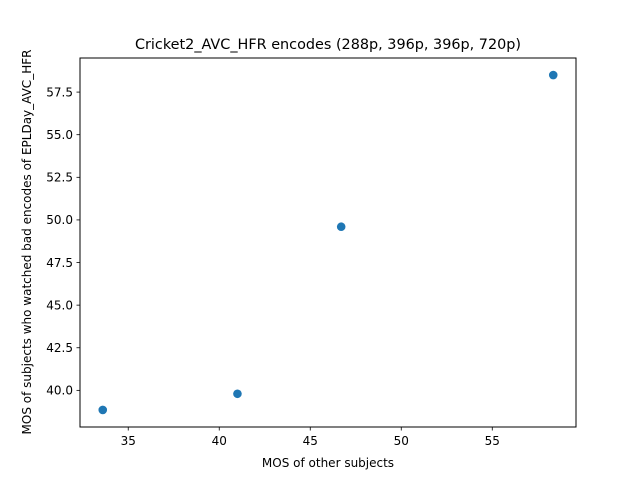  What do you see at coordinates (219, 441) in the screenshot?
I see `x-tick-label: 40` at bounding box center [219, 441].